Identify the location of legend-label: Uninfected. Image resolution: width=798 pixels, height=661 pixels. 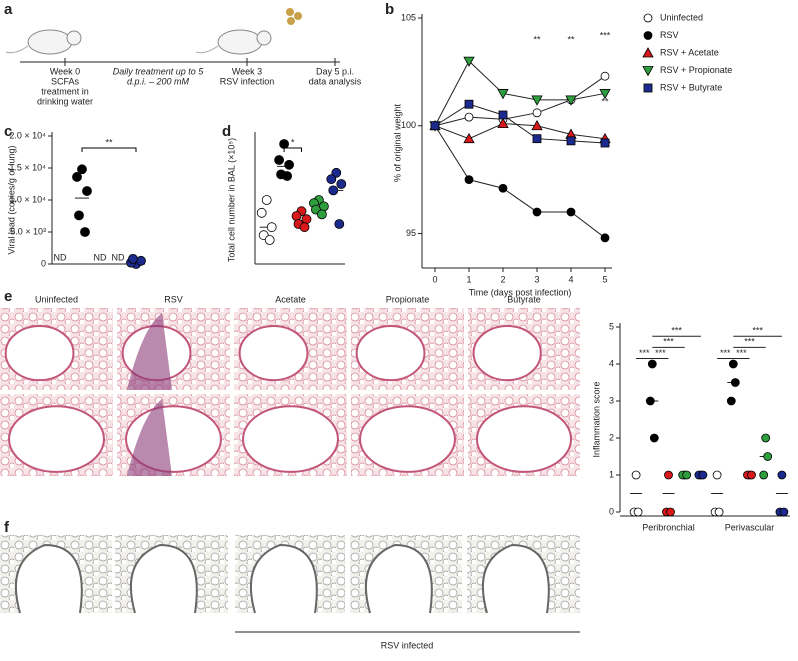
(681, 17).